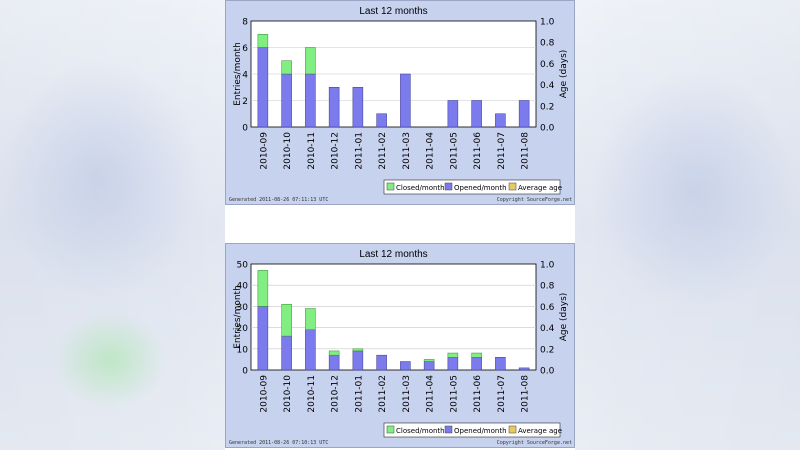 The height and width of the screenshot is (450, 800). What do you see at coordinates (359, 151) in the screenshot?
I see `x-tick-label: 2011-01` at bounding box center [359, 151].